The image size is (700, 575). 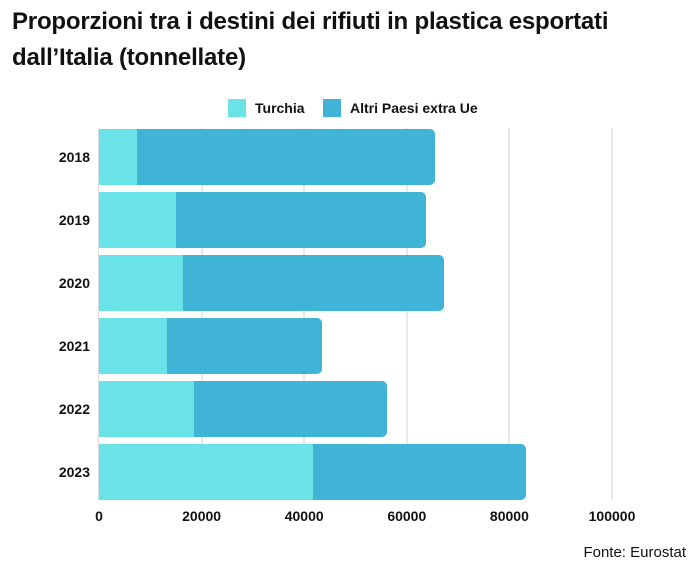 What do you see at coordinates (237, 108) in the screenshot?
I see `legend-swatch-turchia` at bounding box center [237, 108].